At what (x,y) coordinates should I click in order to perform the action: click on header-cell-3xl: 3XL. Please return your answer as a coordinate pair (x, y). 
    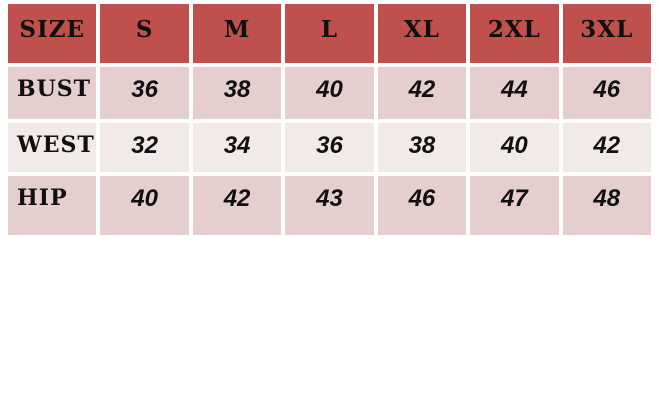
    Looking at the image, I should click on (606, 33).